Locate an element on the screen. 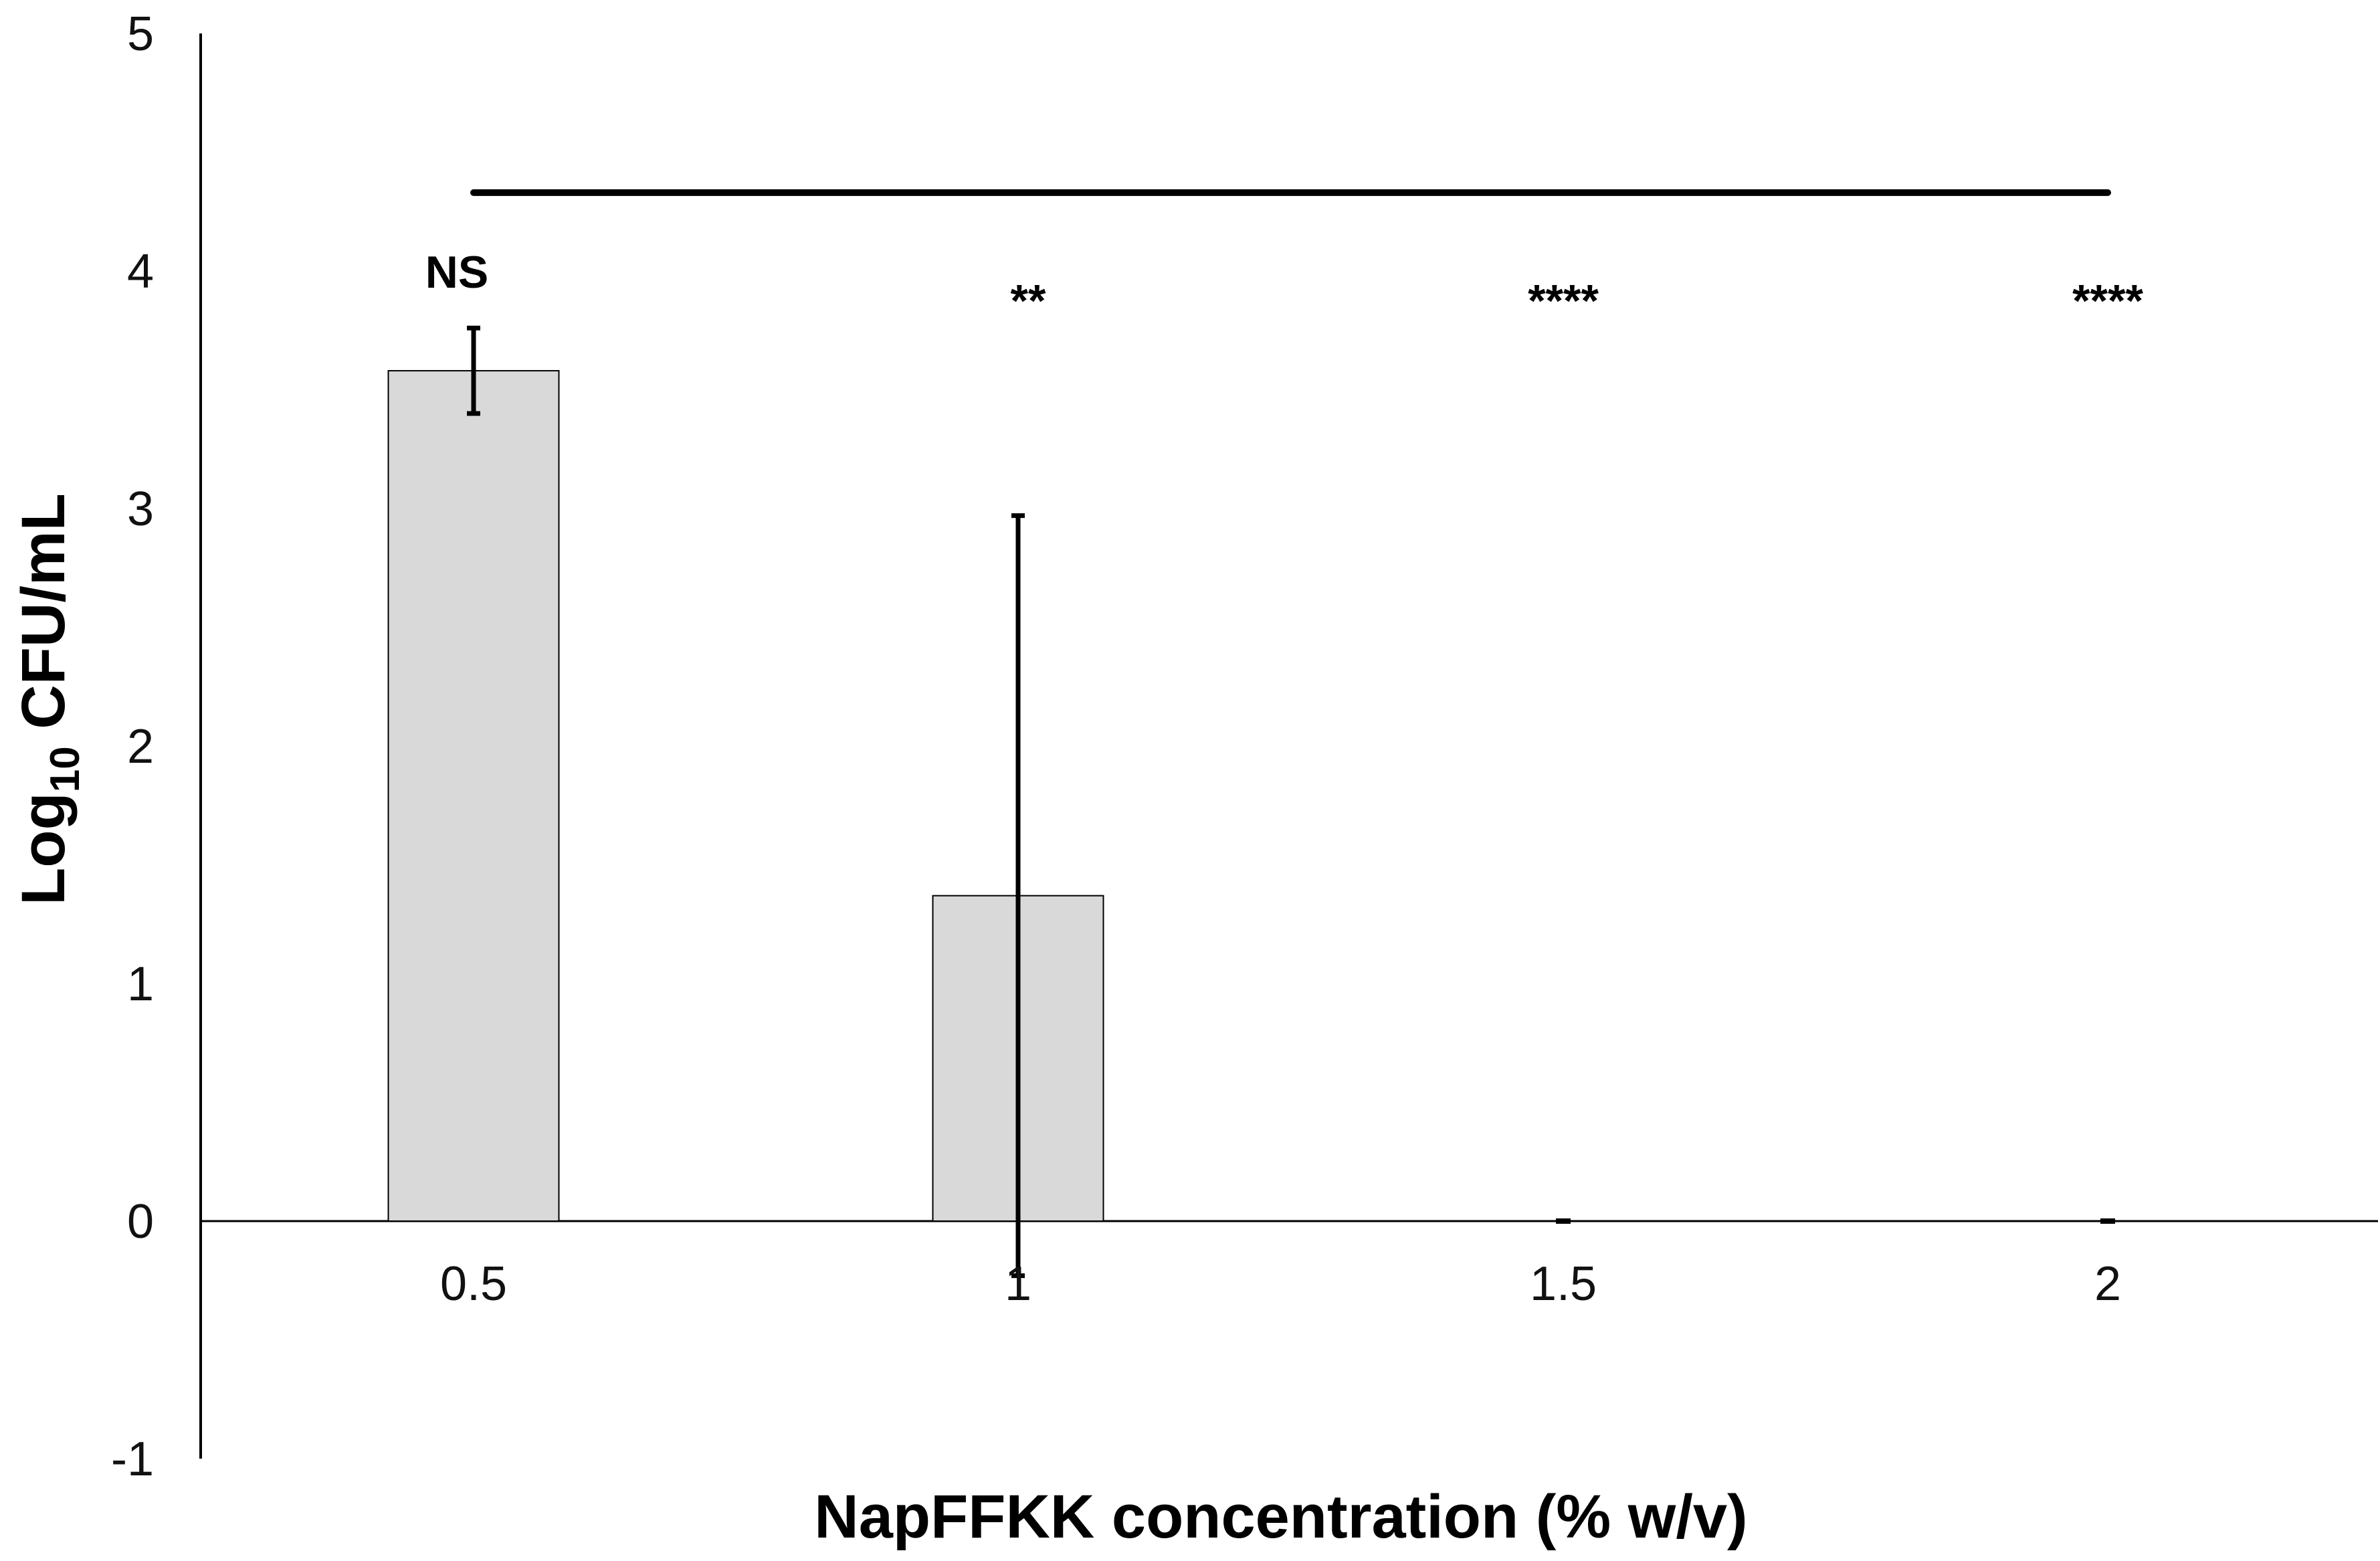  y-tick-label: 5 is located at coordinates (141, 34).